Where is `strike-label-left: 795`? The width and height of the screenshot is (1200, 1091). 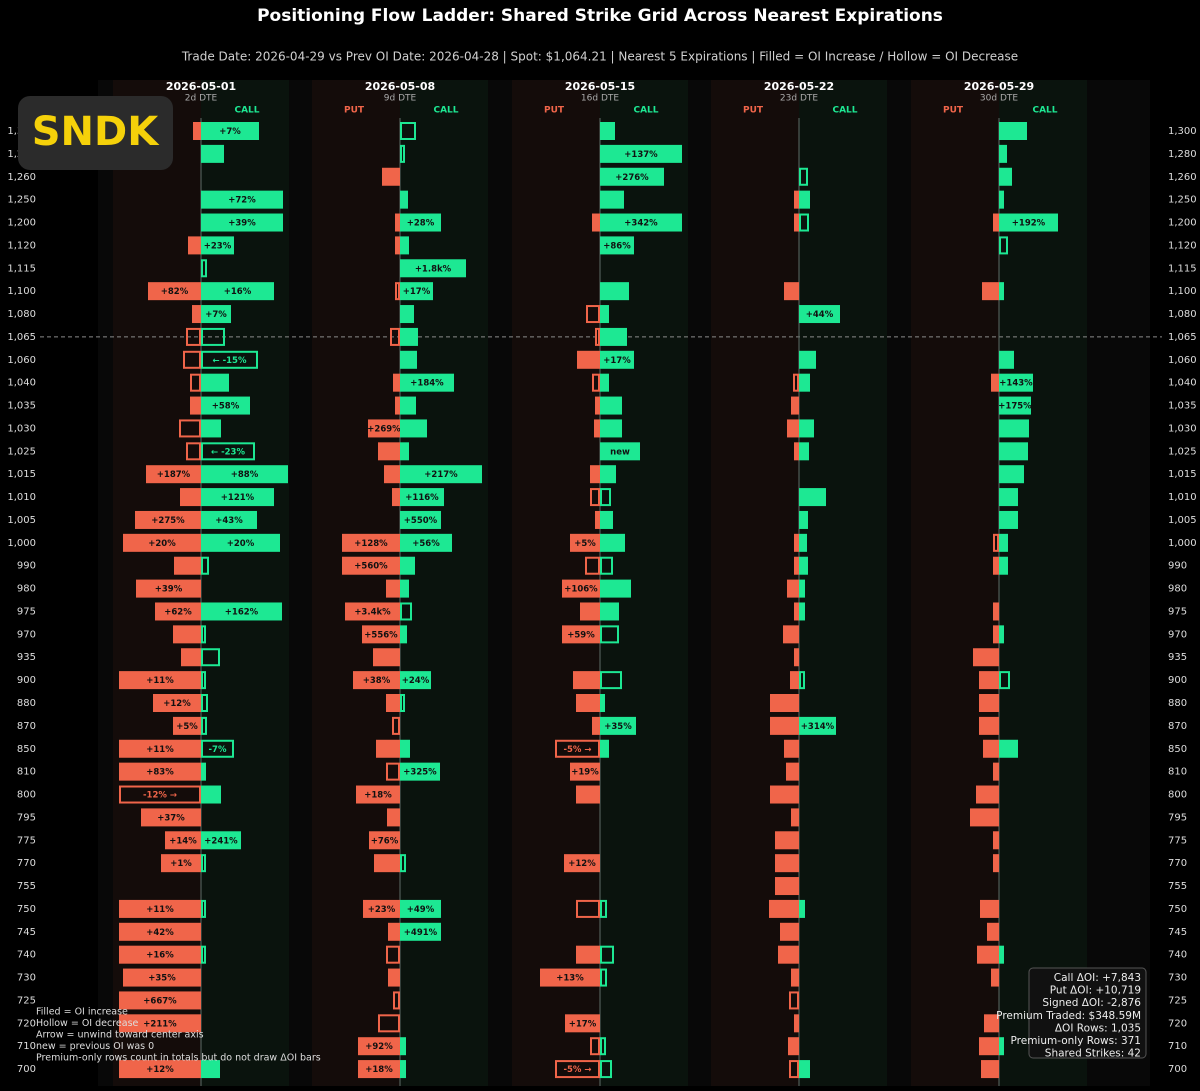
strike-label-left: 795 is located at coordinates (26, 817).